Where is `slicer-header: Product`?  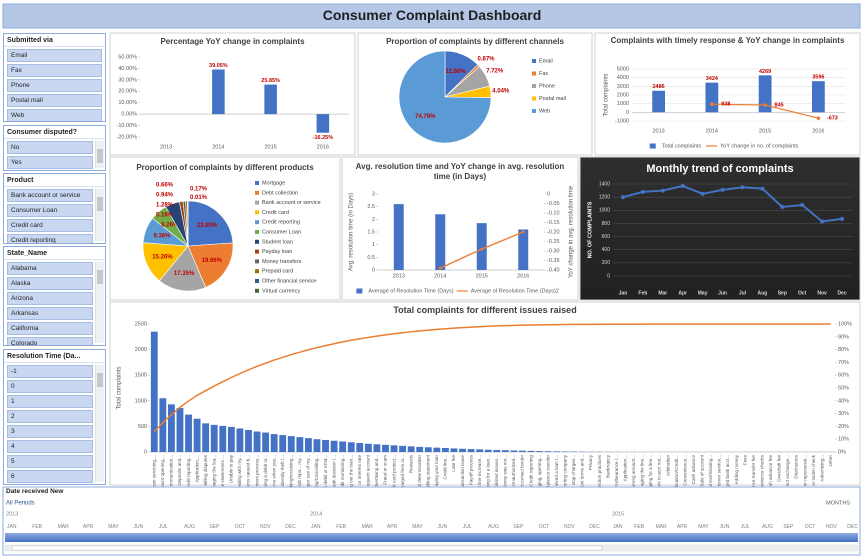
slicer-header: Product is located at coordinates (54, 180).